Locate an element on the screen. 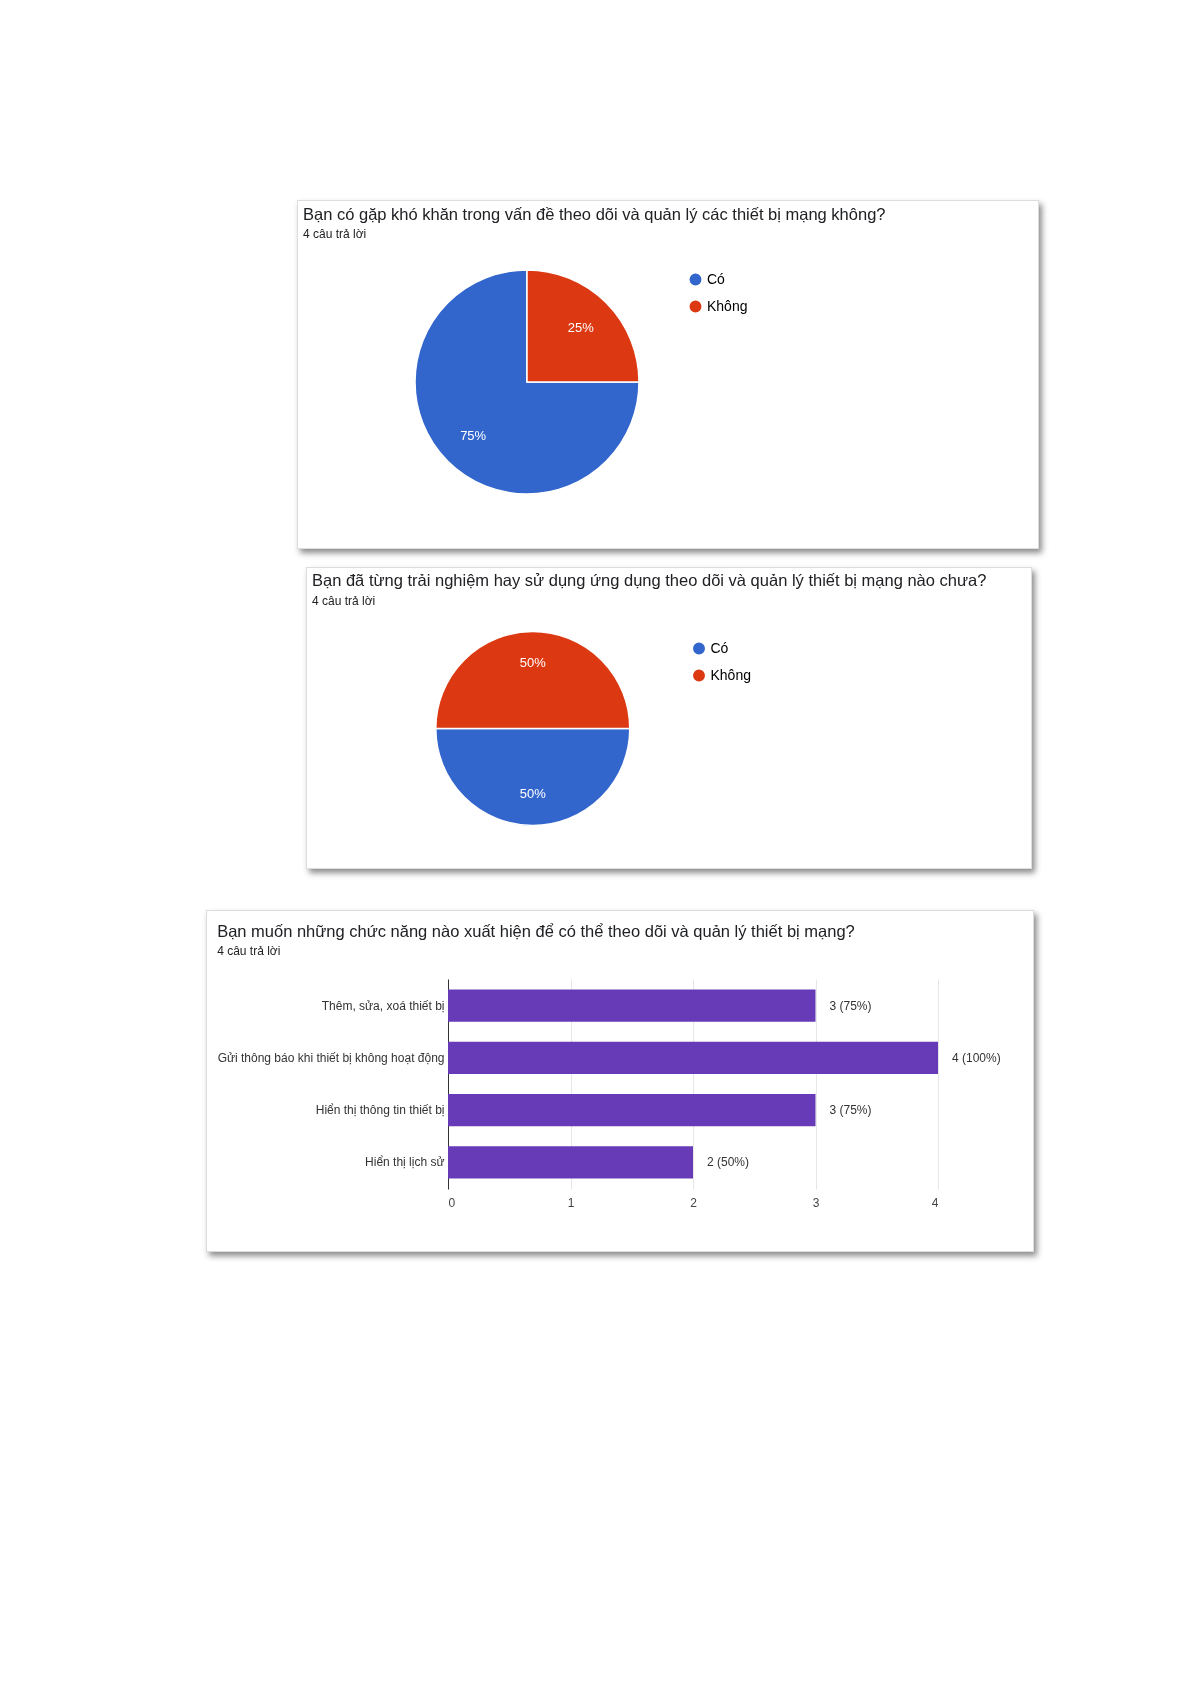 This screenshot has height=1685, width=1192. data-label: 25% is located at coordinates (581, 328).